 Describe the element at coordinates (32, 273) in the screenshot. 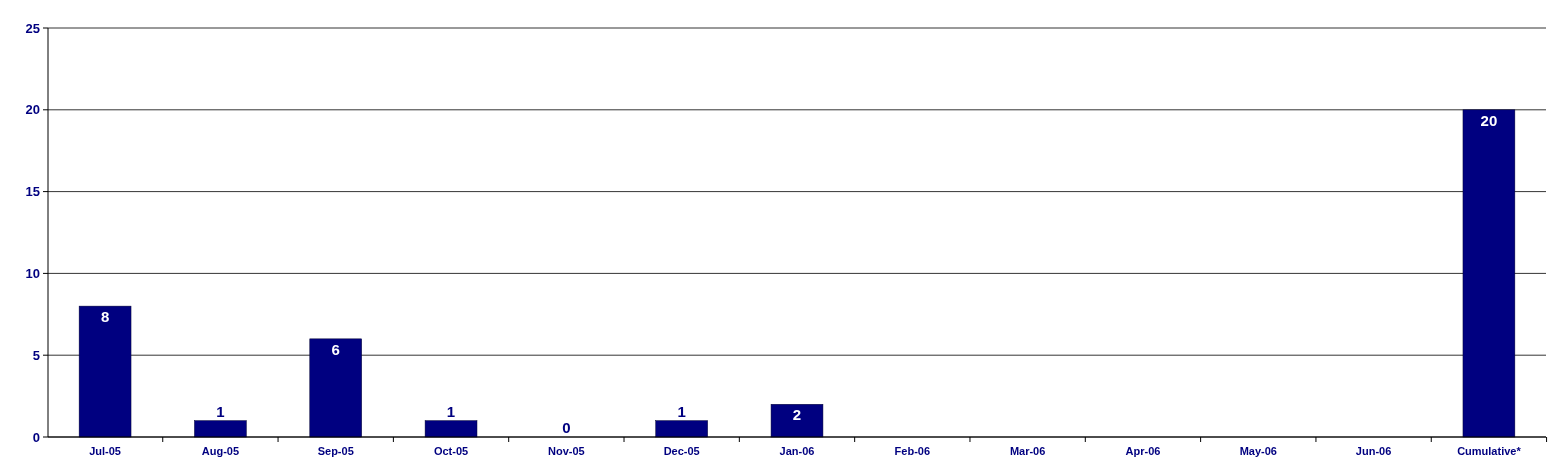

I see `y-tick-label: 10` at that location.